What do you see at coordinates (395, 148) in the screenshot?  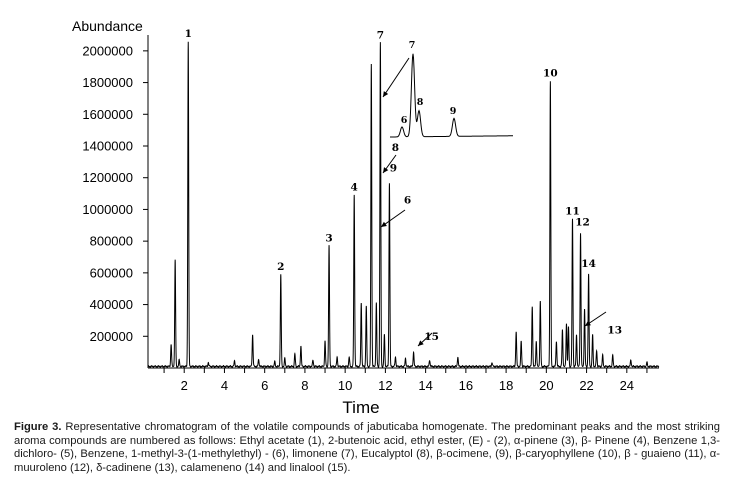 I see `peak-label: 8` at bounding box center [395, 148].